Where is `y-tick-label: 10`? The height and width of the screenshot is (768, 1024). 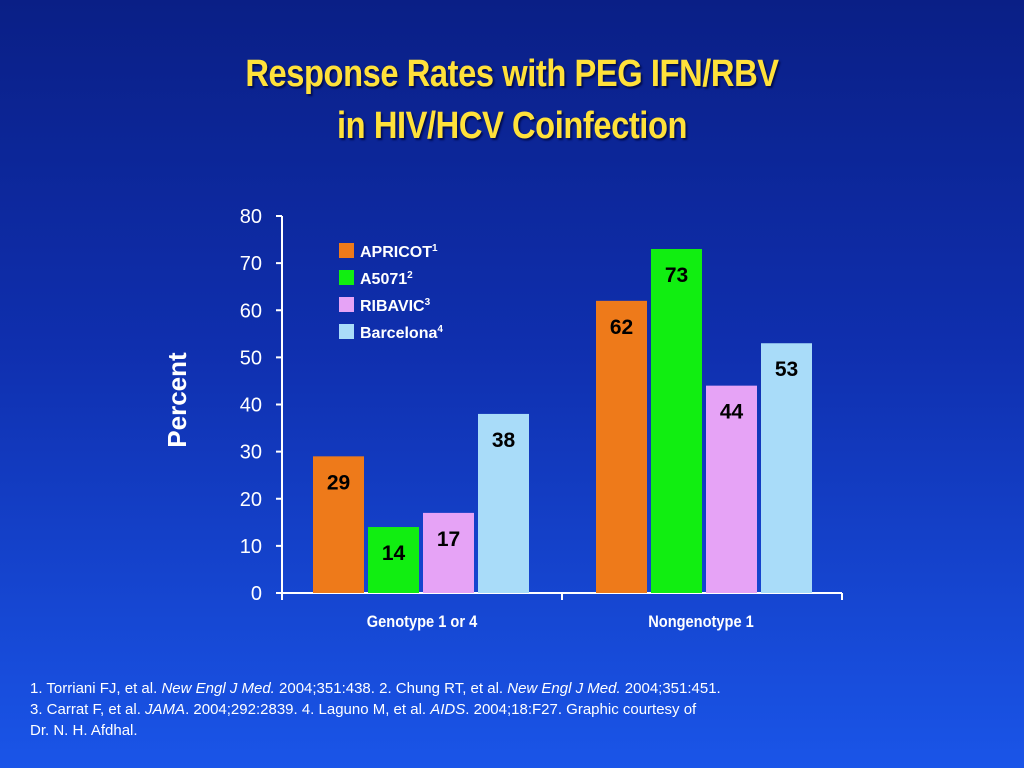 y-tick-label: 10 is located at coordinates (251, 547).